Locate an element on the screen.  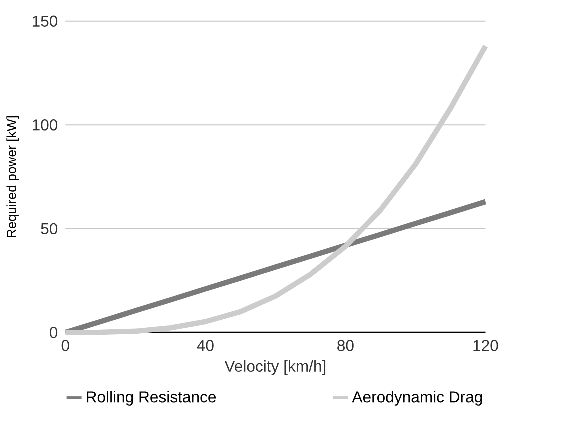
x-axis-title: Velocity [km/h] is located at coordinates (275, 368).